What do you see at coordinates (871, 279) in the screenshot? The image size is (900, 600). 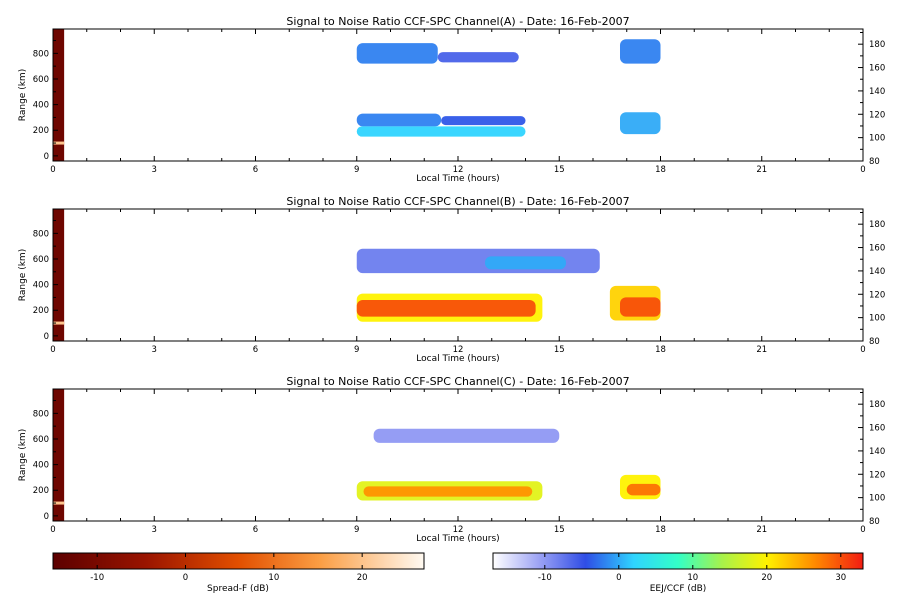 I see `panel-b-y-right-axis: 80 100 120 140 160 180` at bounding box center [871, 279].